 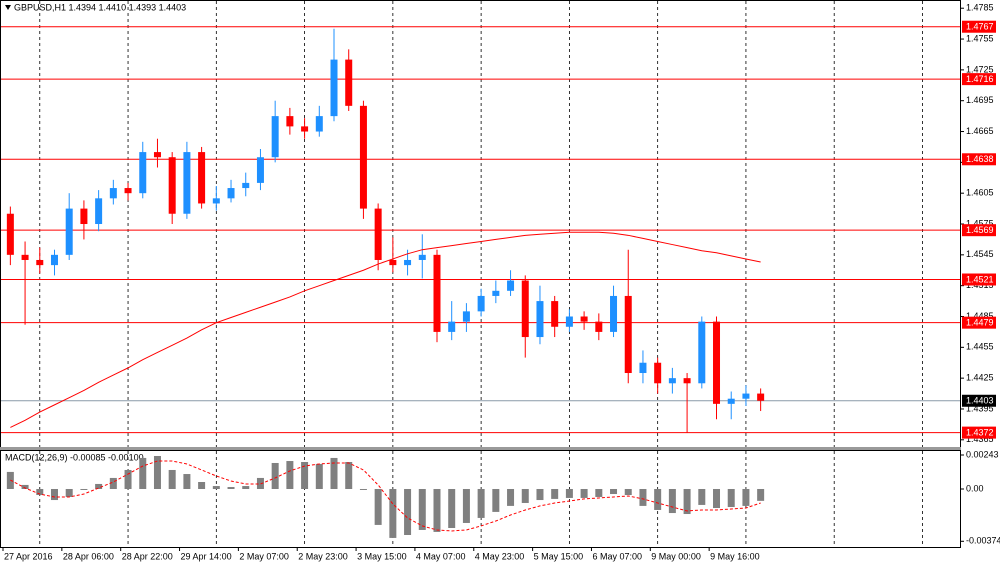 What do you see at coordinates (980, 408) in the screenshot?
I see `y-tick-label: 1.4395` at bounding box center [980, 408].